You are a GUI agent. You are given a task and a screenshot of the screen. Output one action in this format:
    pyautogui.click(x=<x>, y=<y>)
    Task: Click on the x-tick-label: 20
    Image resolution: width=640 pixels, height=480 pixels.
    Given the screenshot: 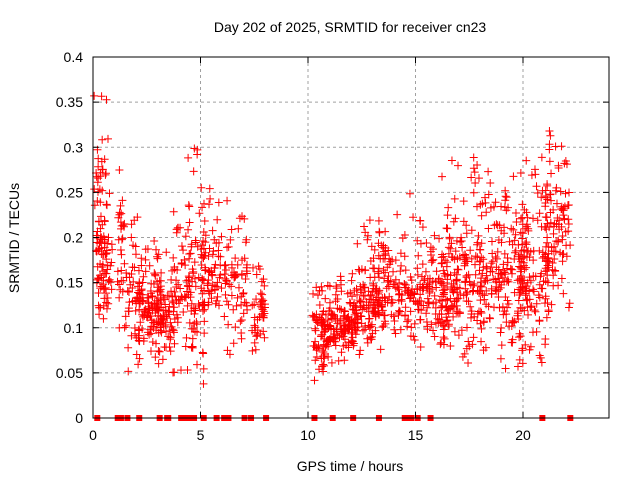 What is the action you would take?
    pyautogui.click(x=523, y=435)
    